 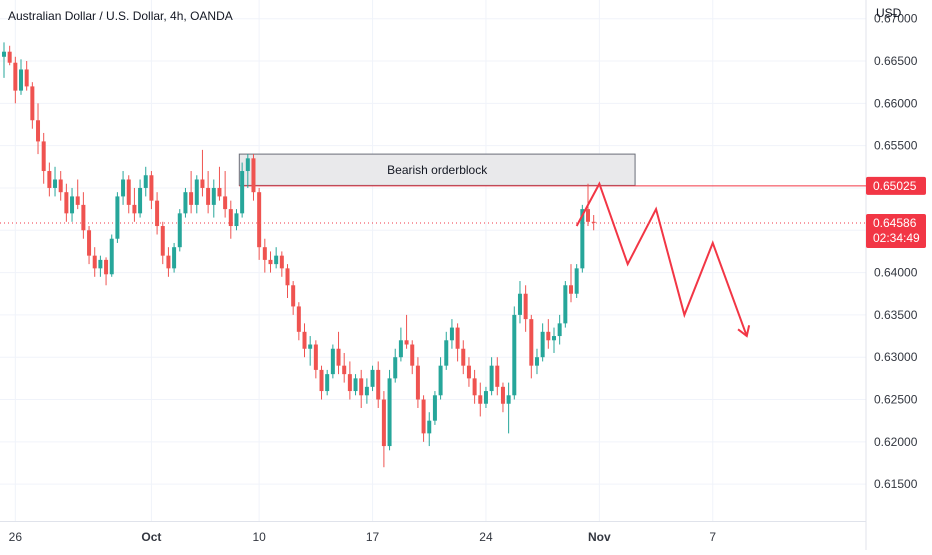 What do you see at coordinates (896, 273) in the screenshot?
I see `price-tick-label: 0.64000` at bounding box center [896, 273].